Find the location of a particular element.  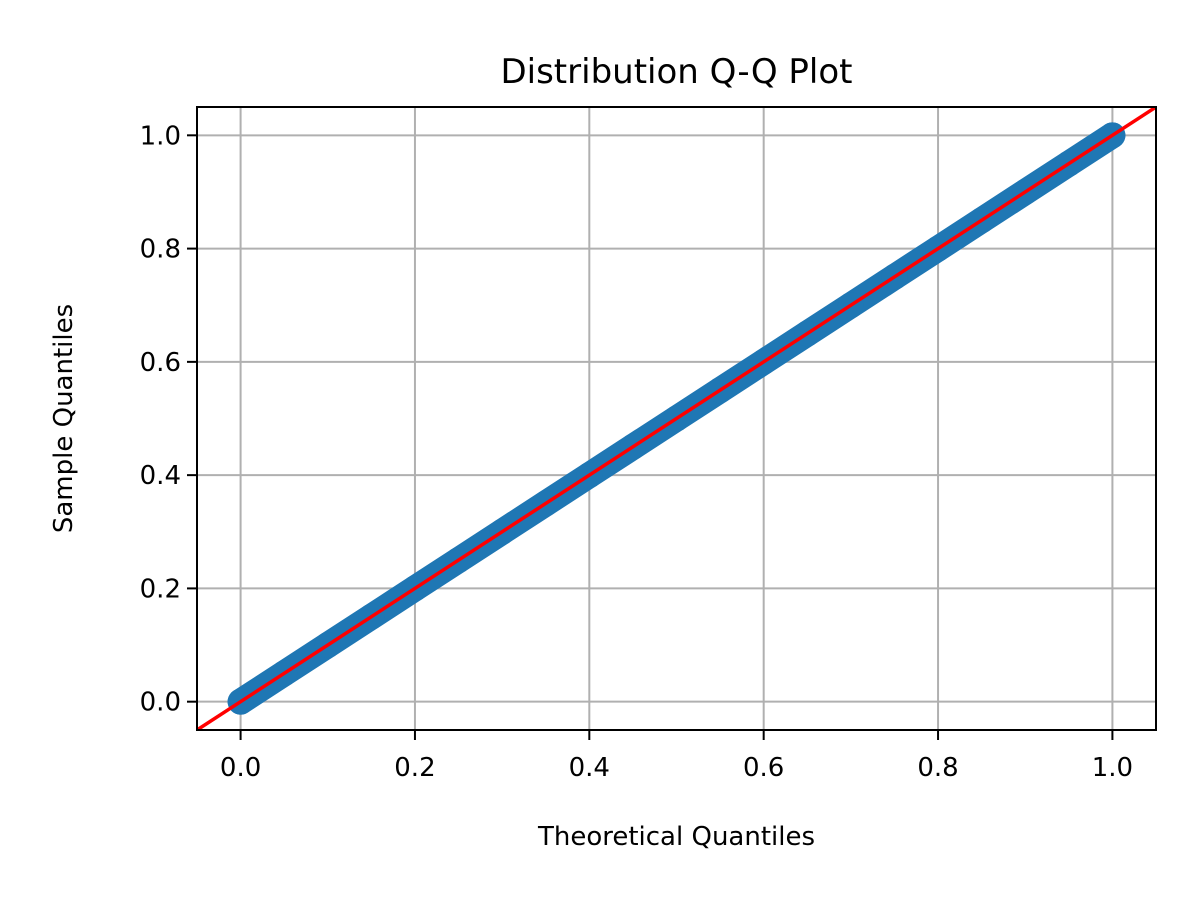

y-tick-label: 1.0 is located at coordinates (160, 136).